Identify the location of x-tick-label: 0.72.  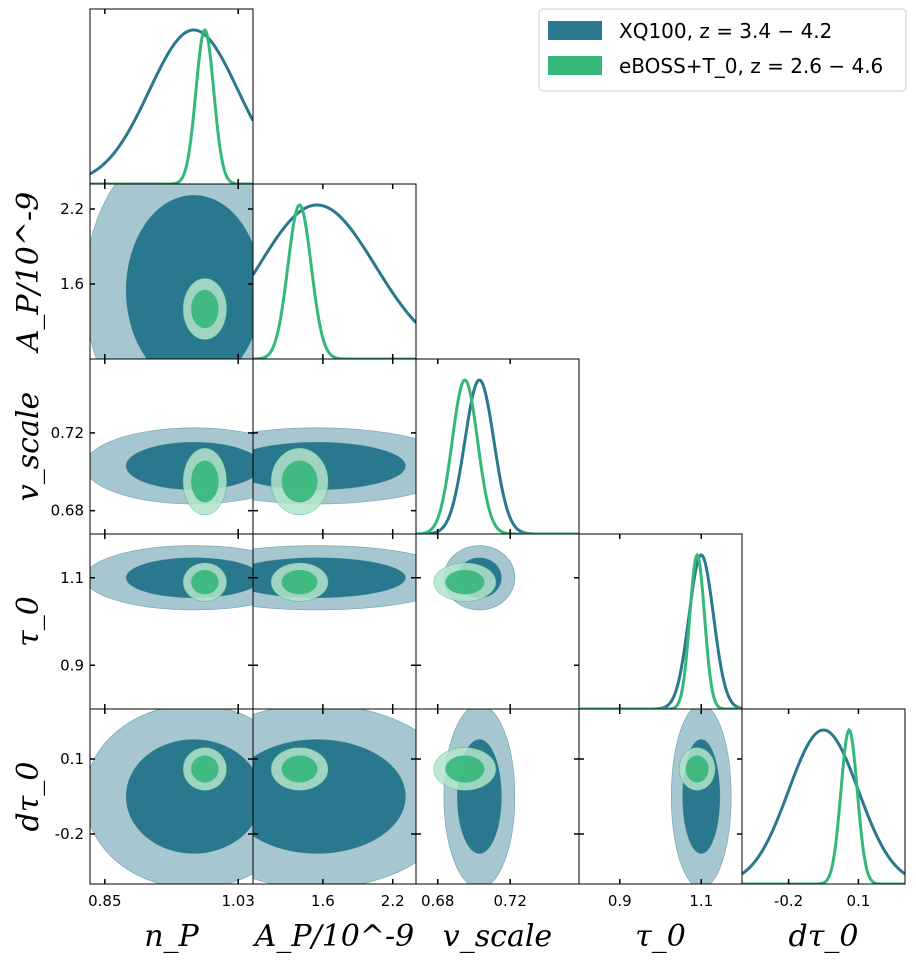
(509, 901).